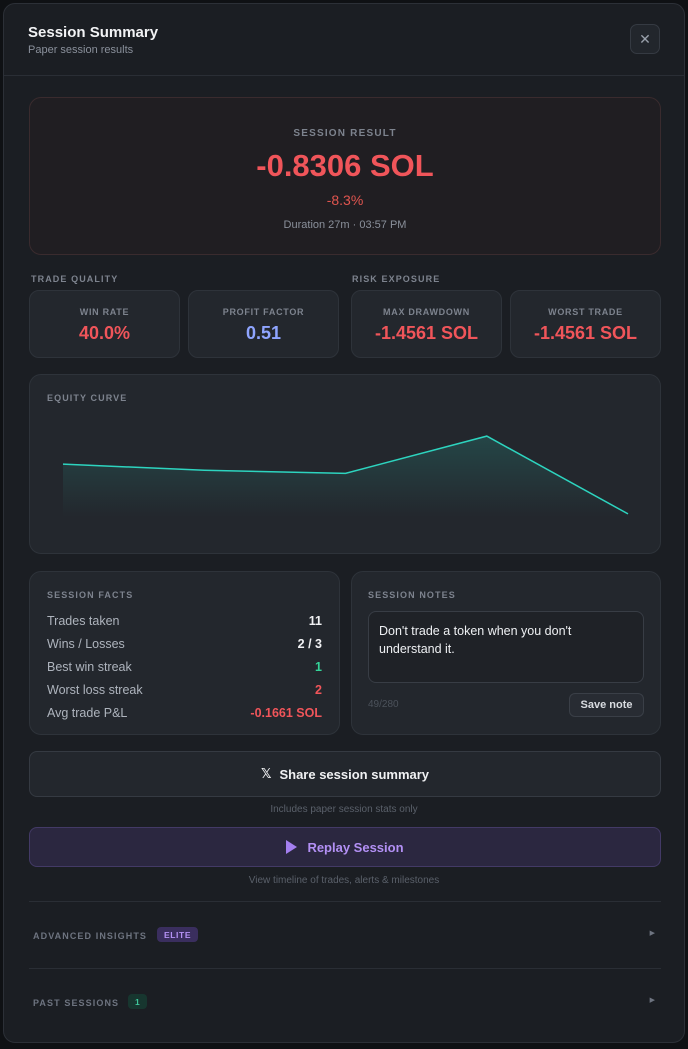 The image size is (688, 1049). Describe the element at coordinates (81, 50) in the screenshot. I see `modal-subtitle: Paper session results` at that location.